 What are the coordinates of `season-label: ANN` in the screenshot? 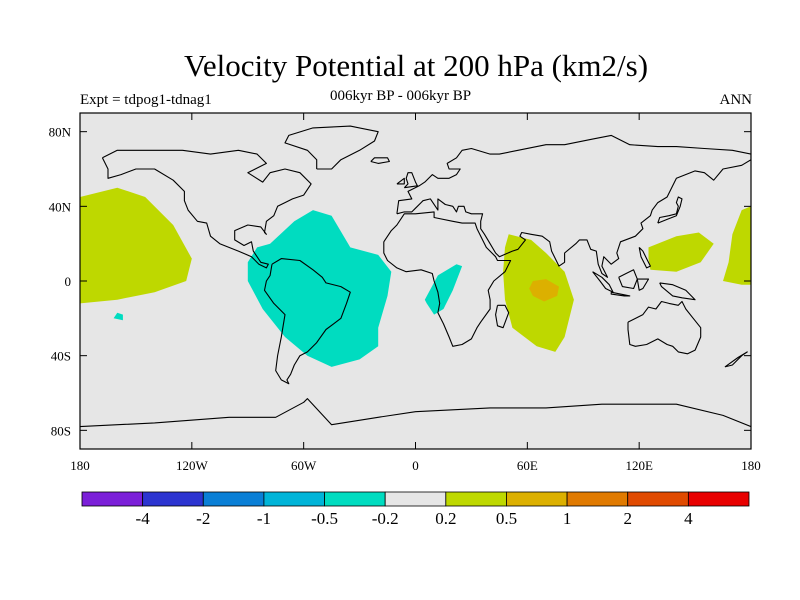 It's located at (736, 100).